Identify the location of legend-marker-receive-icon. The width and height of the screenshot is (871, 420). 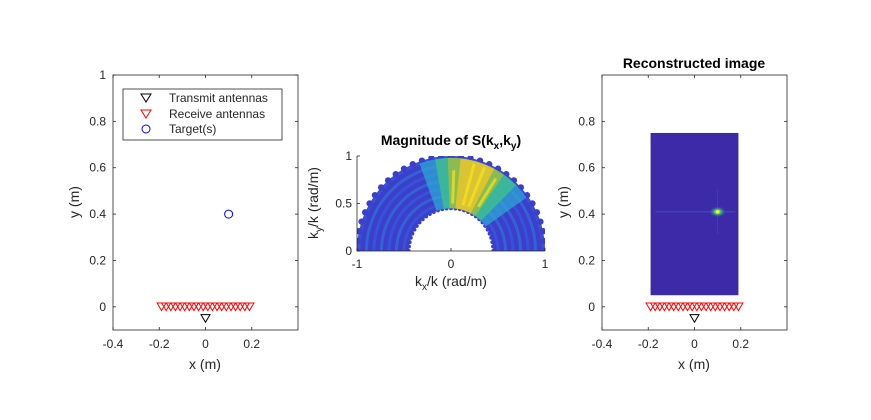
(146, 114).